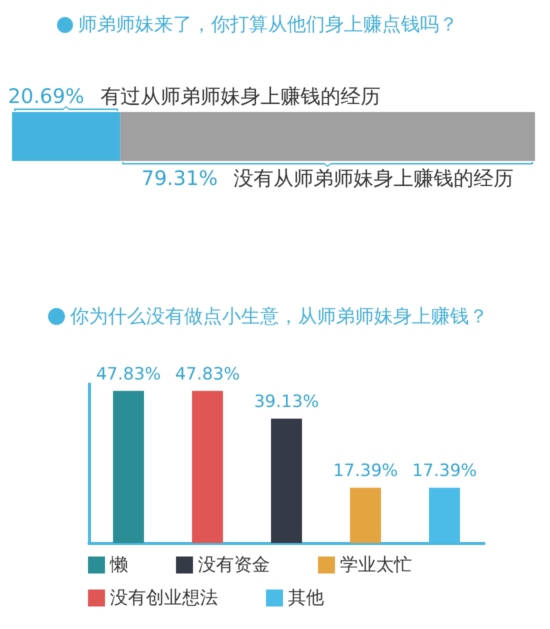  I want to click on legend-label: 没有资金, so click(234, 565).